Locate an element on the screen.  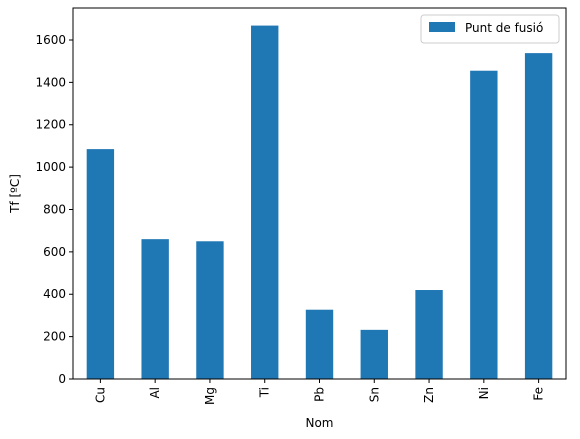
x-tick-label: Ti is located at coordinates (265, 392).